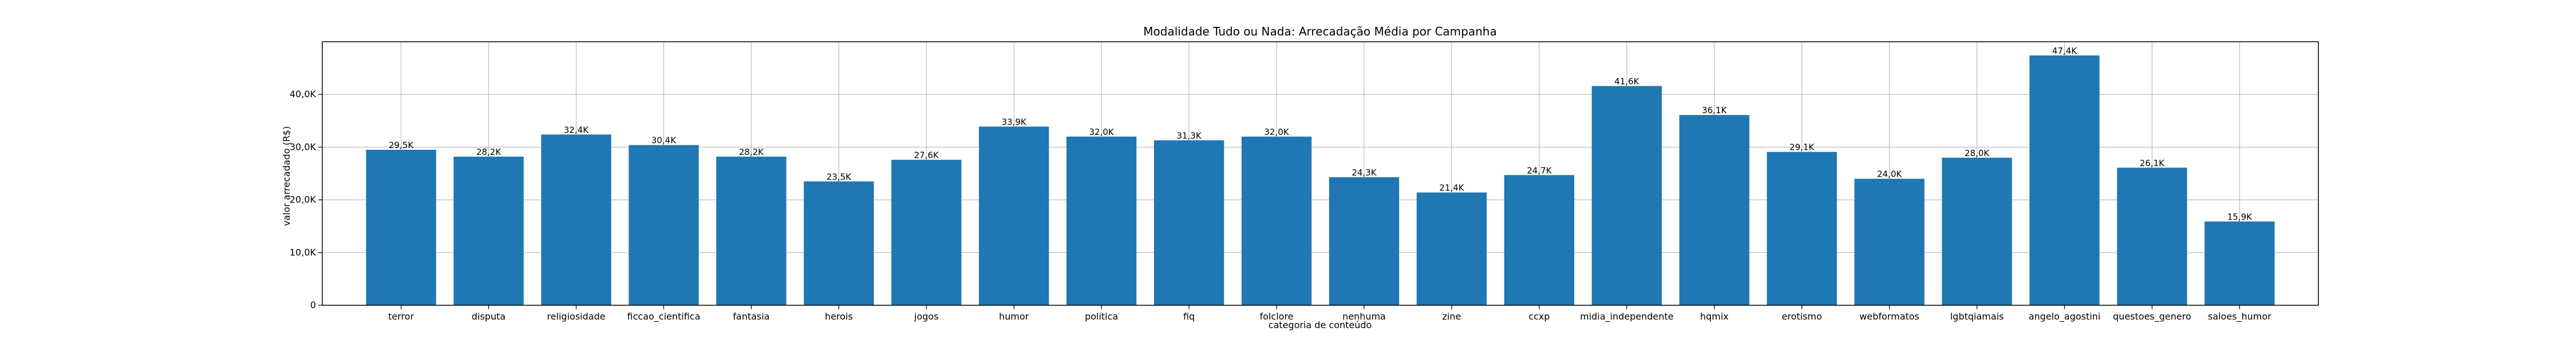  Describe the element at coordinates (488, 152) in the screenshot. I see `data-label-disputa: 28,2K` at that location.